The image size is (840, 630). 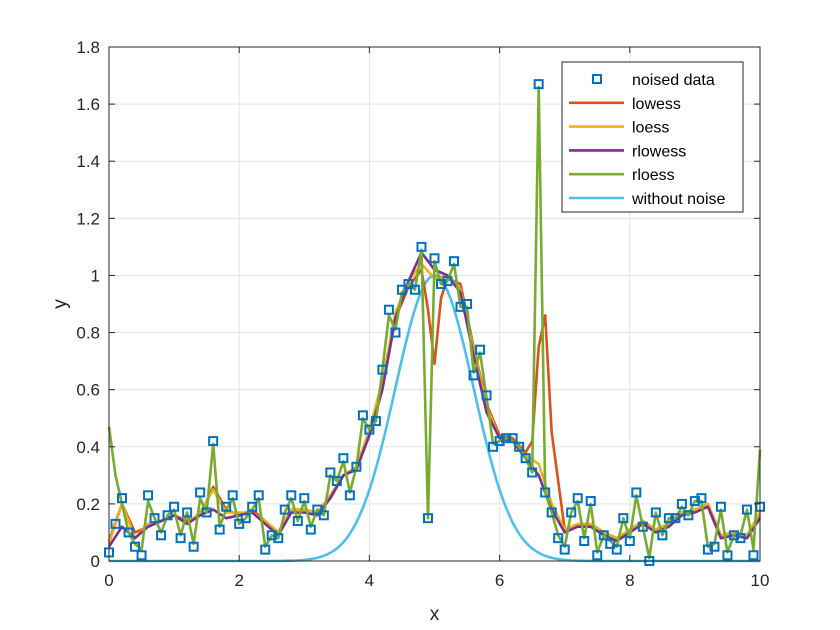 I want to click on y-tick-label: 0.2, so click(x=88, y=504).